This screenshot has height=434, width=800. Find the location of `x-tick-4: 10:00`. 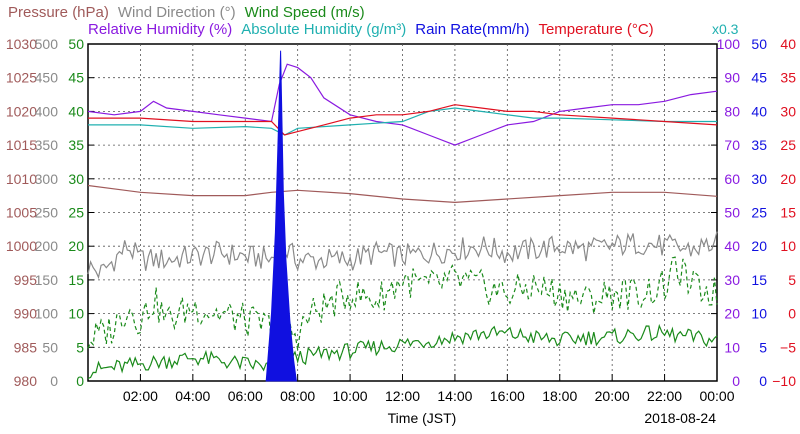

x-tick-4: 10:00 is located at coordinates (350, 396).